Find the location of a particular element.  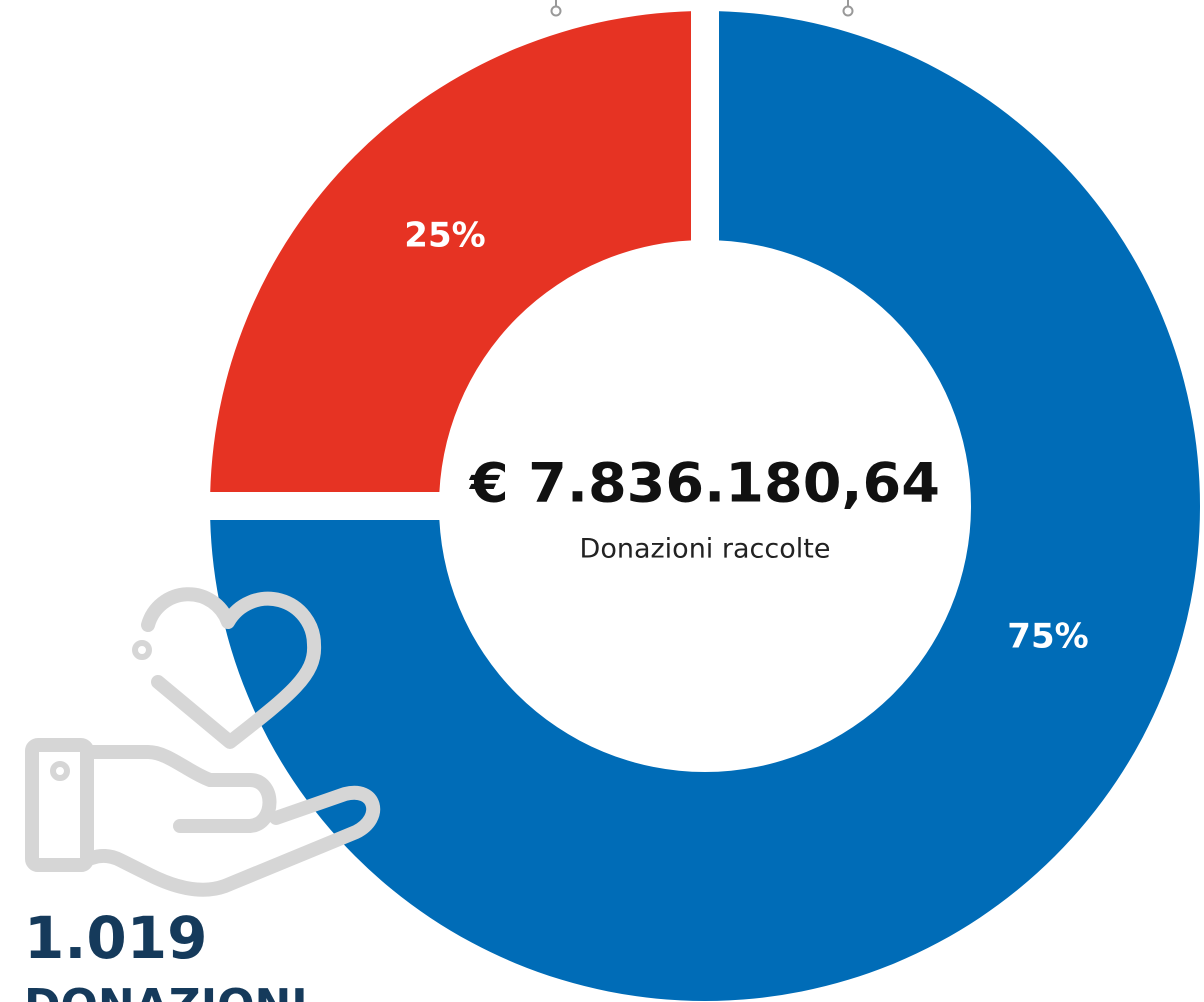

hand-heart-icon is located at coordinates (203, 742).